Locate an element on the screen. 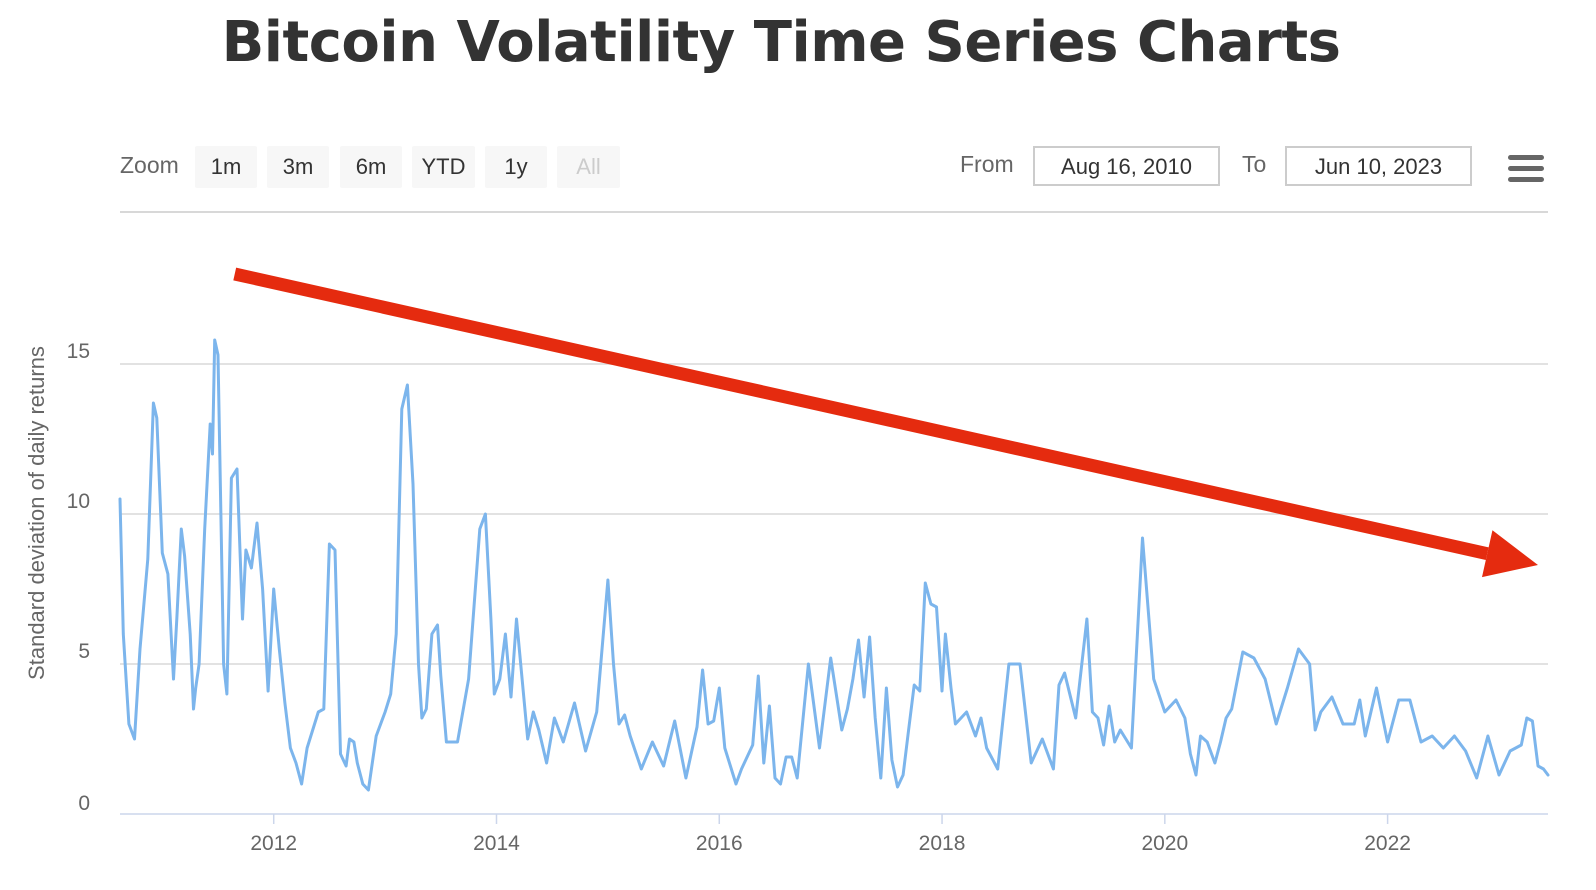 Image resolution: width=1596 pixels, height=890 pixels. zoom-3m-button: 3m is located at coordinates (298, 167).